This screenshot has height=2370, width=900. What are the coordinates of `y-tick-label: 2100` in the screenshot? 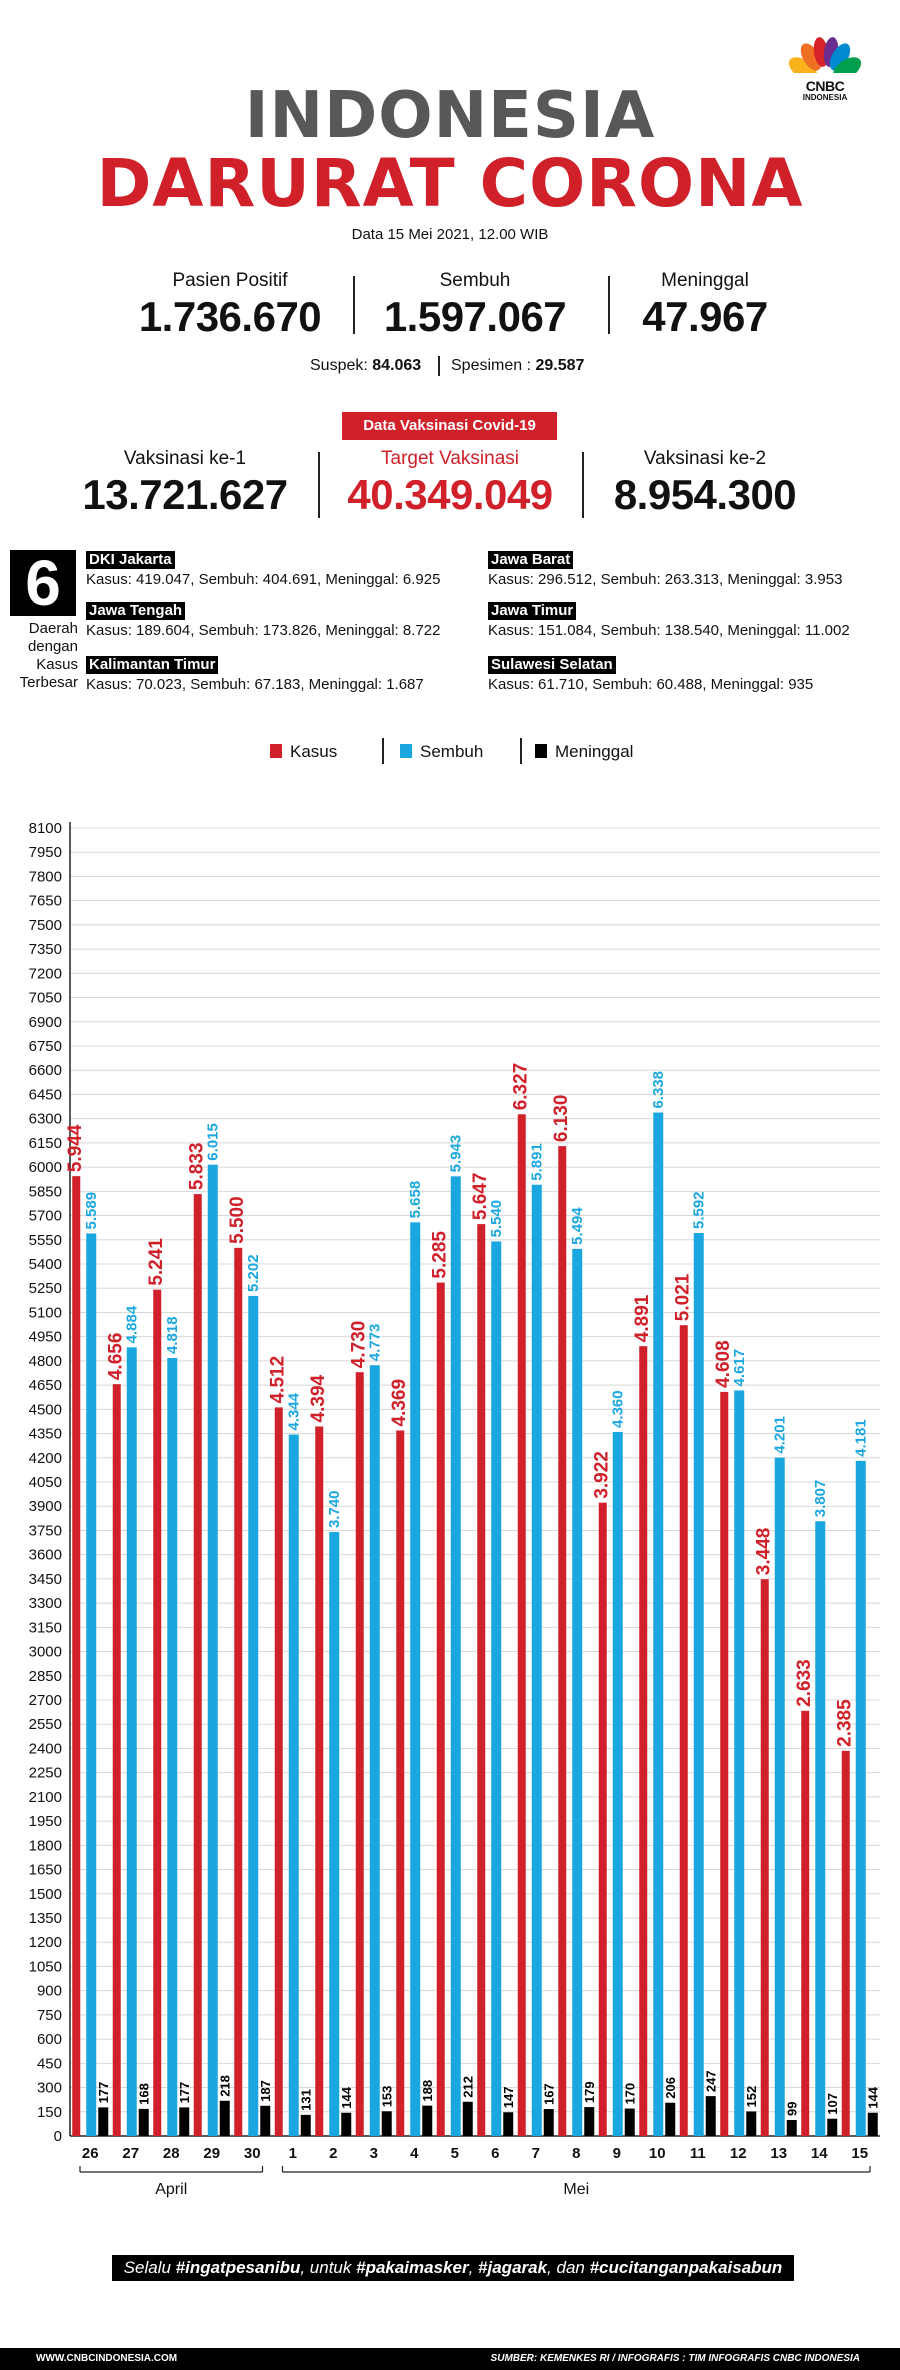 It's located at (45, 1797).